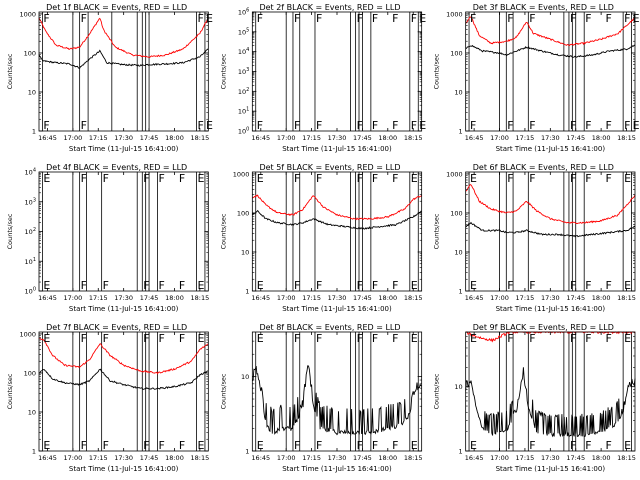 This screenshot has height=480, width=640. What do you see at coordinates (329, 327) in the screenshot?
I see `panel-title: Det 8f BLACK = Events, RED = LLD` at bounding box center [329, 327].